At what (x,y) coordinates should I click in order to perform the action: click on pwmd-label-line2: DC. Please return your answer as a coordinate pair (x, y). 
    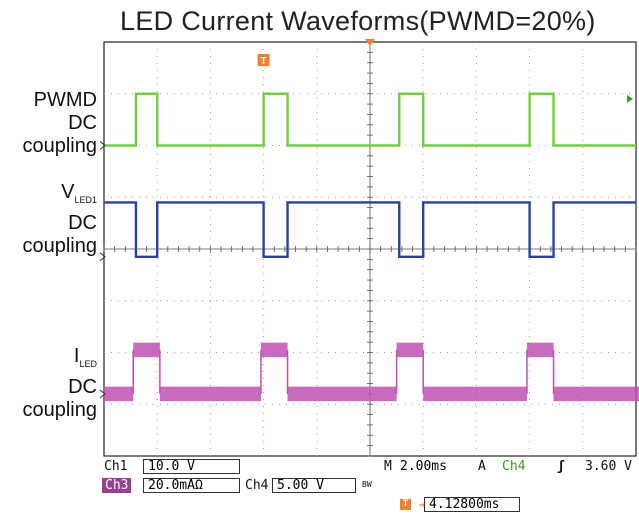
    Looking at the image, I should click on (82, 123).